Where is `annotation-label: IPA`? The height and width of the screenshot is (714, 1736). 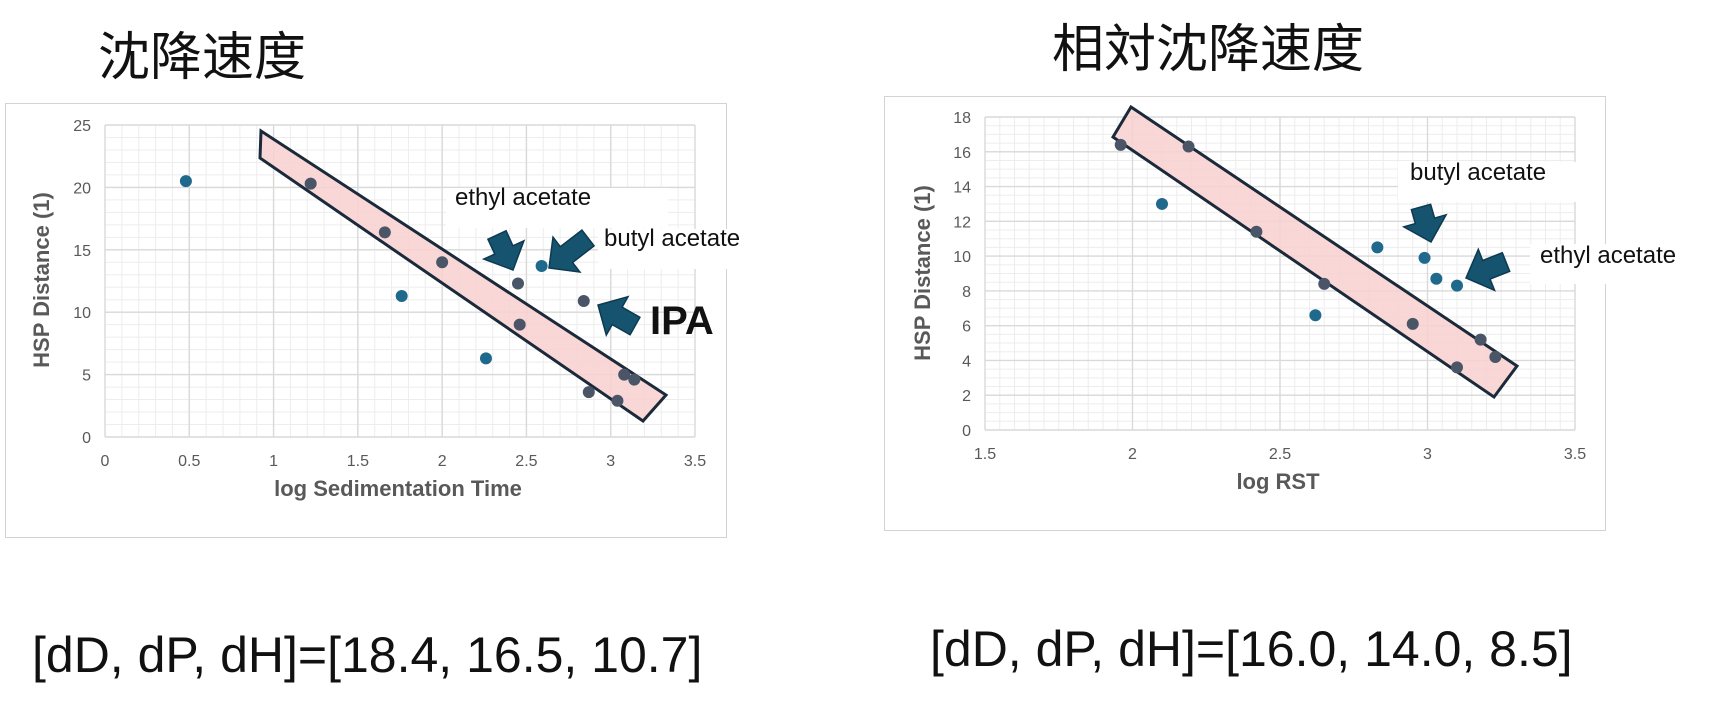 annotation-label: IPA is located at coordinates (682, 321).